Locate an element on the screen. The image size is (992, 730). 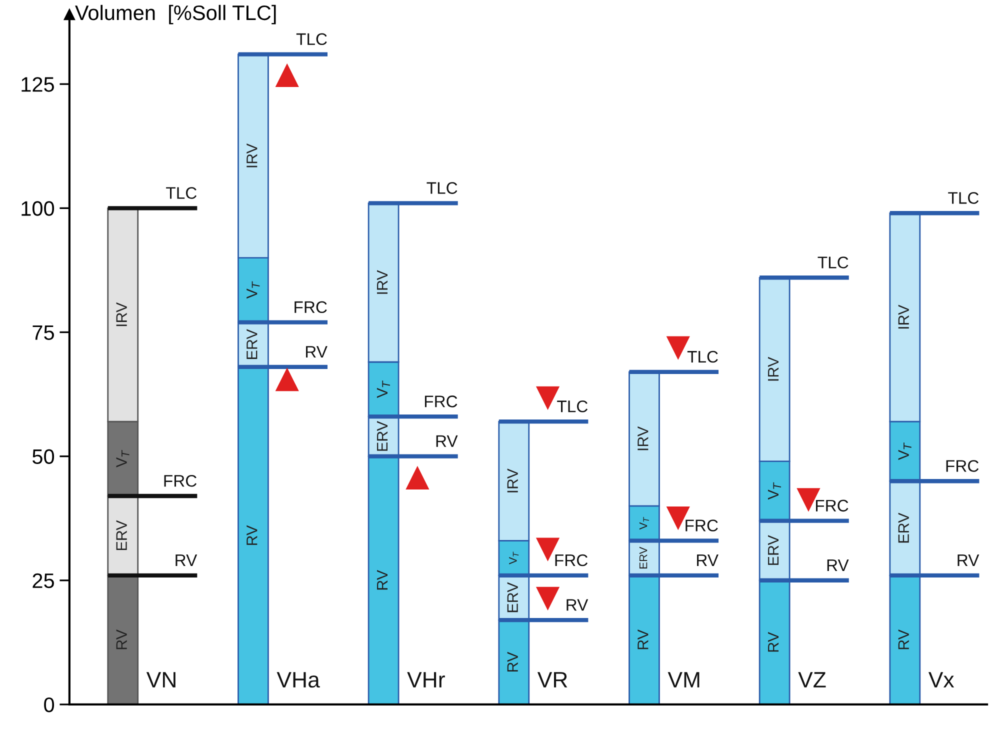
series-label: V$_{T}$ is located at coordinates (775, 491).